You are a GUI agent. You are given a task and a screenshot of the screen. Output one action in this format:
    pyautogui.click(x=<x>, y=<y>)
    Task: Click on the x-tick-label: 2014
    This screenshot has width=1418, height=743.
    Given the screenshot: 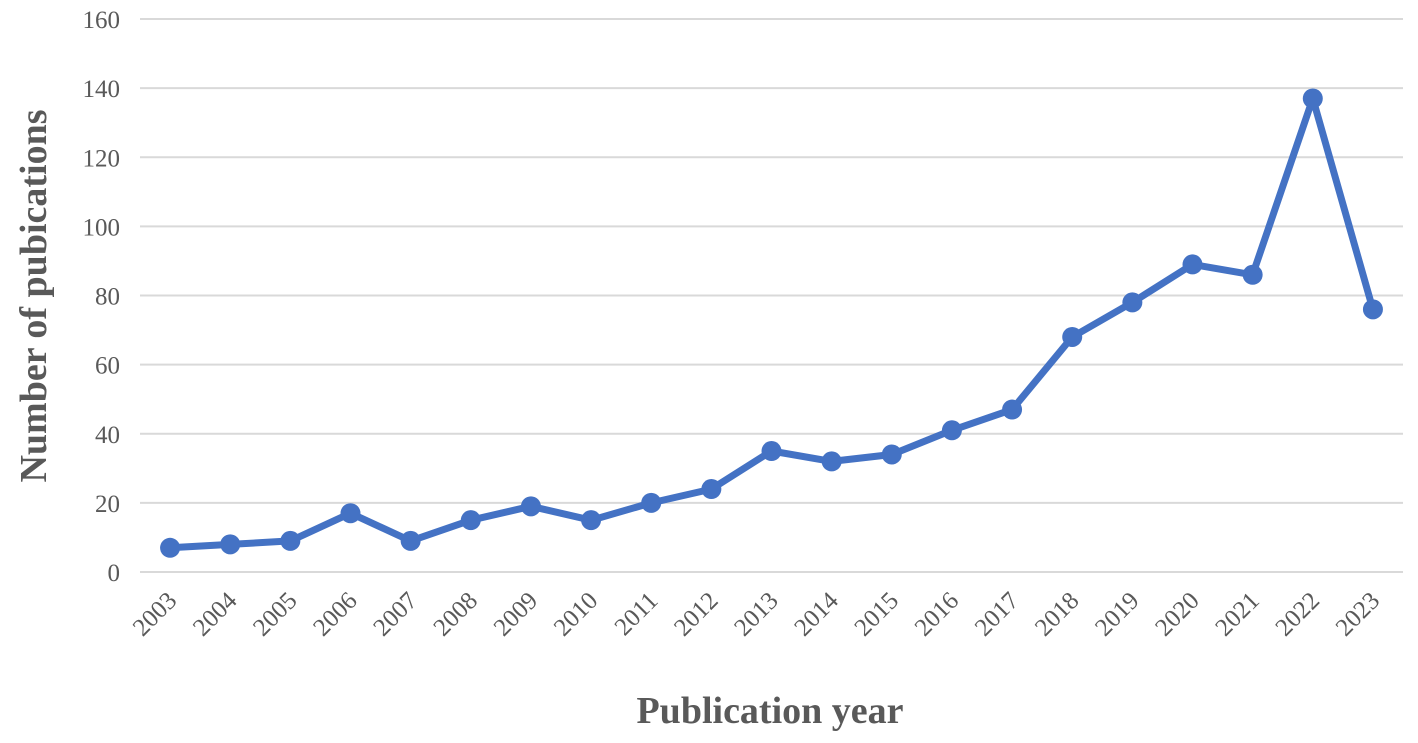 What is the action you would take?
    pyautogui.click(x=816, y=614)
    